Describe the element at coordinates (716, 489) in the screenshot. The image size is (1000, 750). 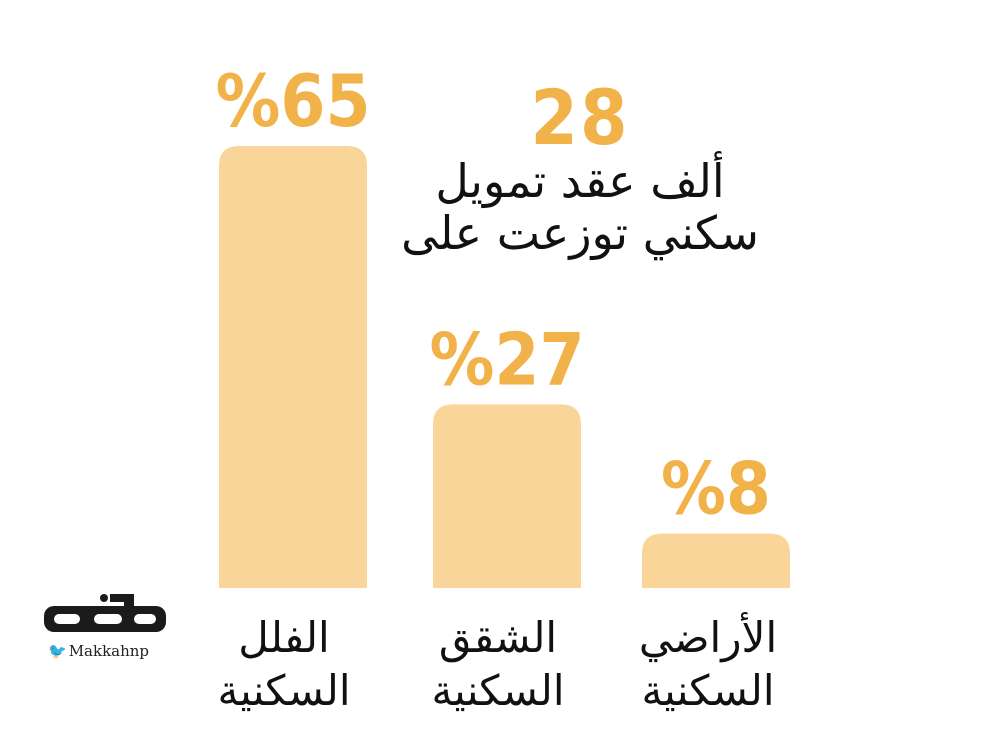
I see `value-label-lands: %8` at that location.